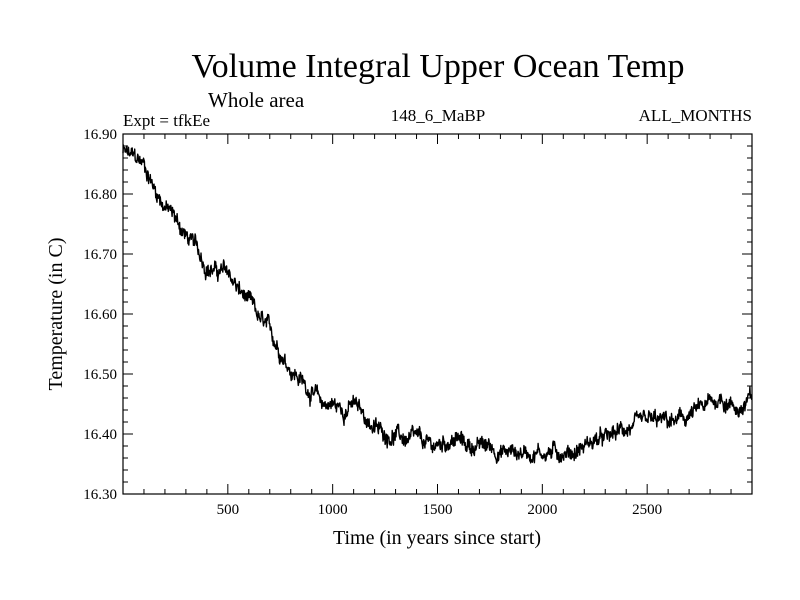  I want to click on y-tick-label: 16.50, so click(100, 375).